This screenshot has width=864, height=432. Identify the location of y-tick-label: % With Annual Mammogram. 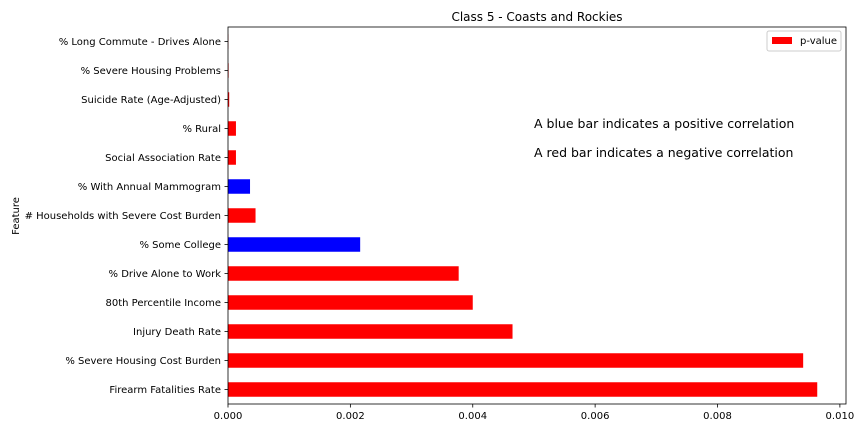
(149, 187).